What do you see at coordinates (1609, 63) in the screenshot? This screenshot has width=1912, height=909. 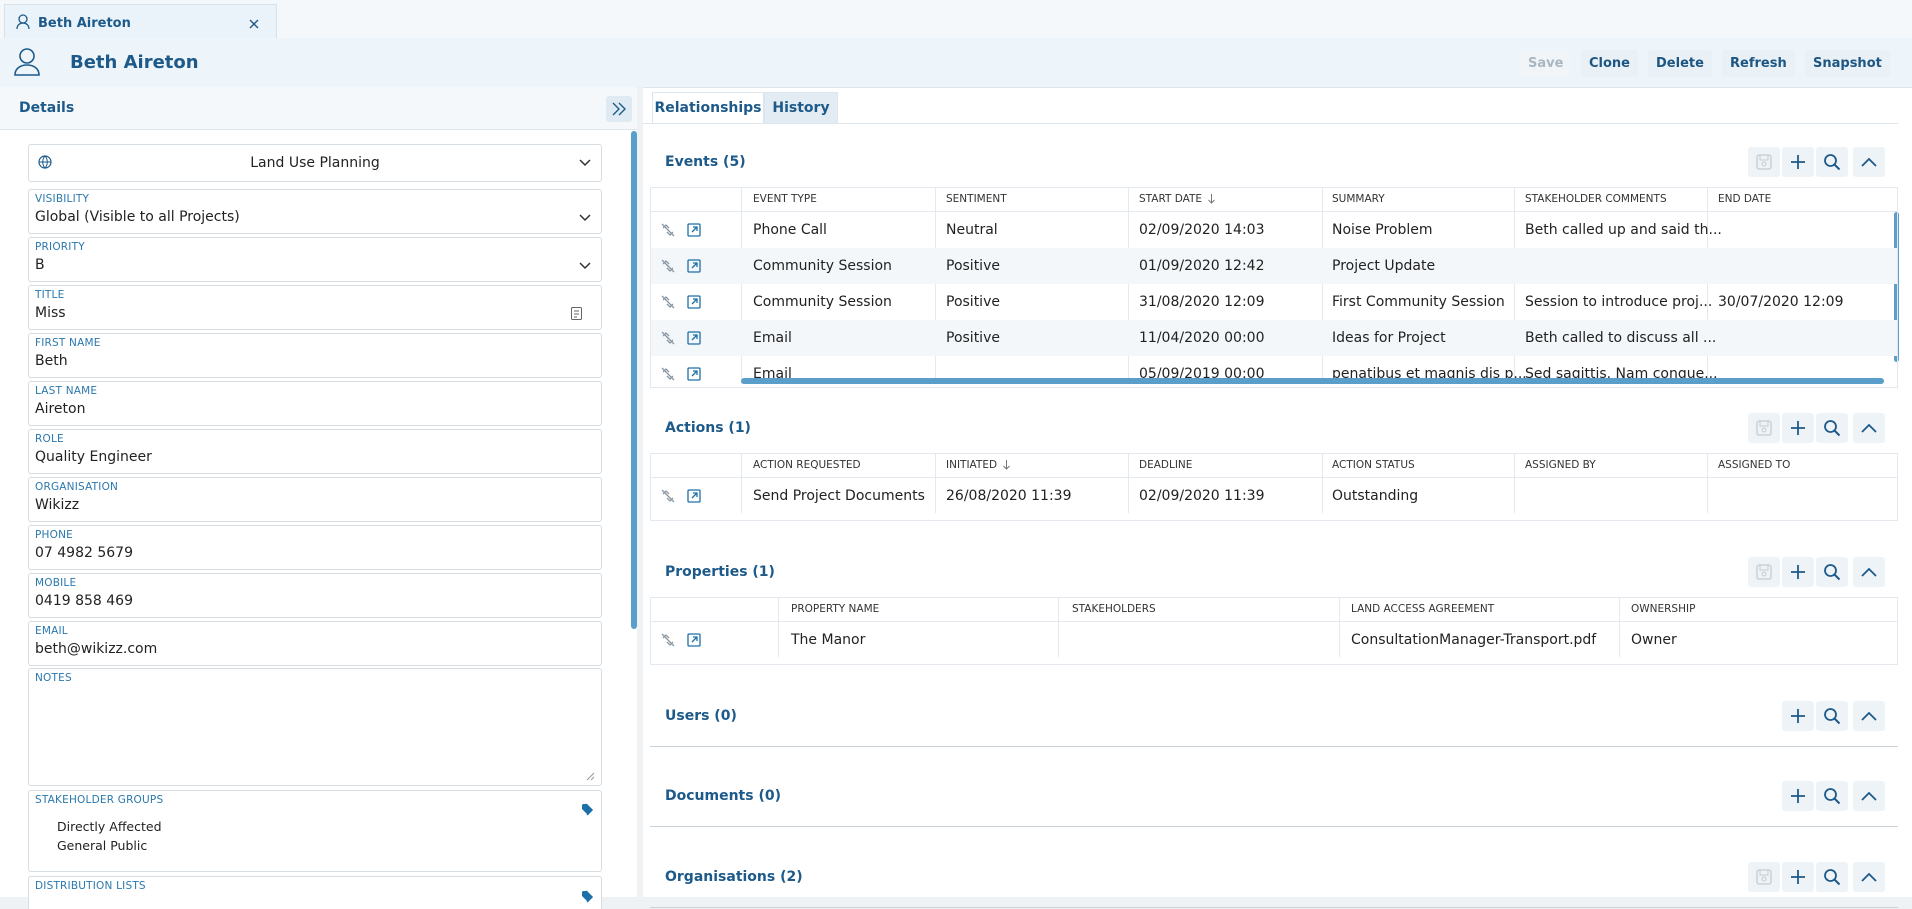 I see `toolbar-button: Clone` at bounding box center [1609, 63].